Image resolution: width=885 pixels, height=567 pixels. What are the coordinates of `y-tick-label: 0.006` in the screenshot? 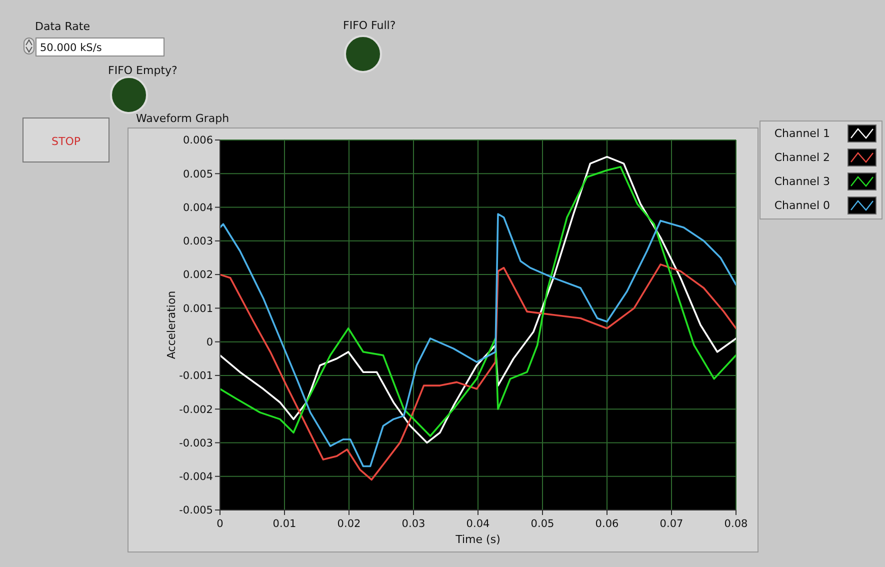 It's located at (198, 140).